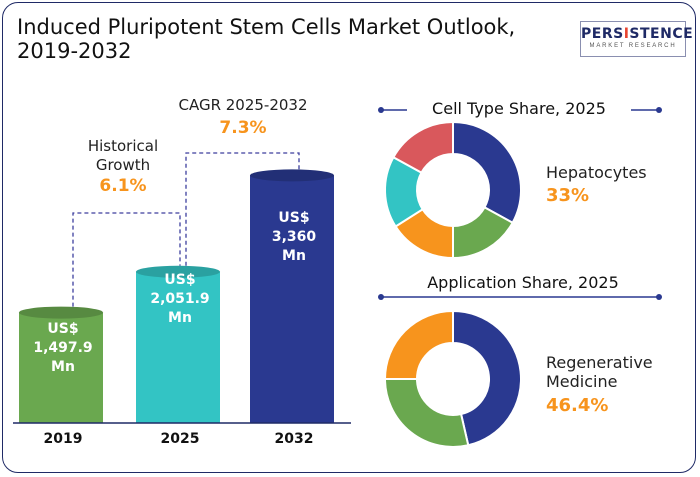  What do you see at coordinates (294, 237) in the screenshot?
I see `bar-value-label-2032: US$ 3,360 Mn` at bounding box center [294, 237].